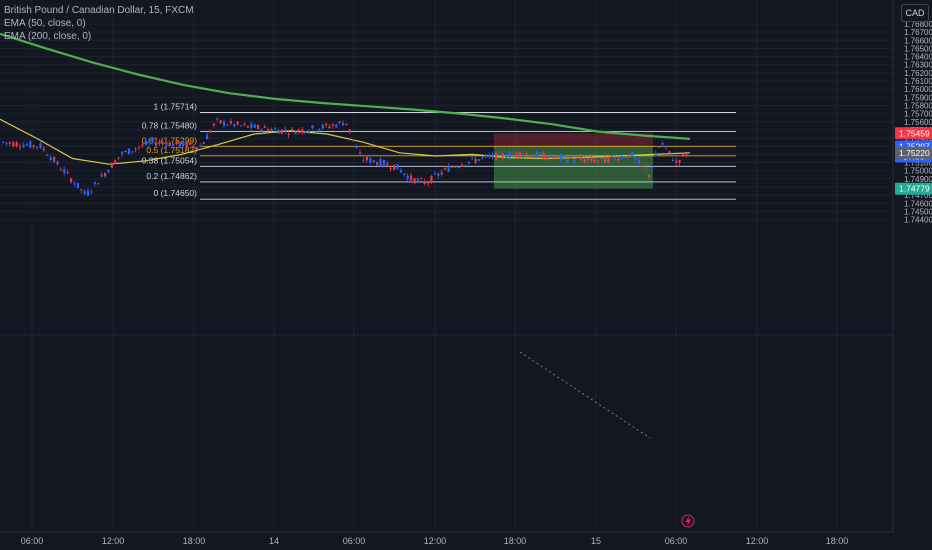 This screenshot has height=550, width=932. I want to click on price-tick-label: 1.76500, so click(918, 48).